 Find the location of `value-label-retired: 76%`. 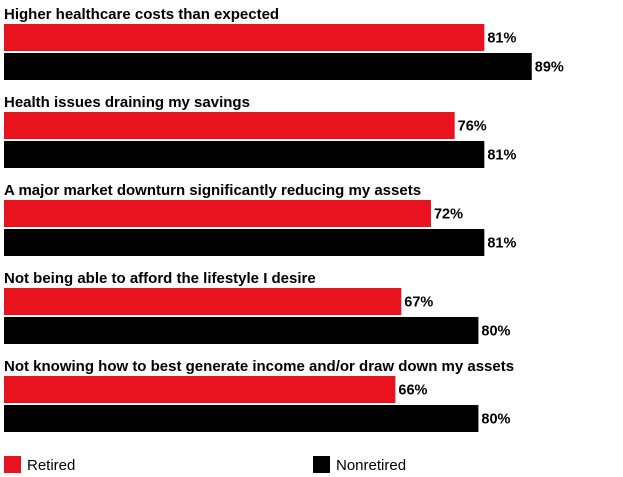

value-label-retired: 76% is located at coordinates (472, 127).